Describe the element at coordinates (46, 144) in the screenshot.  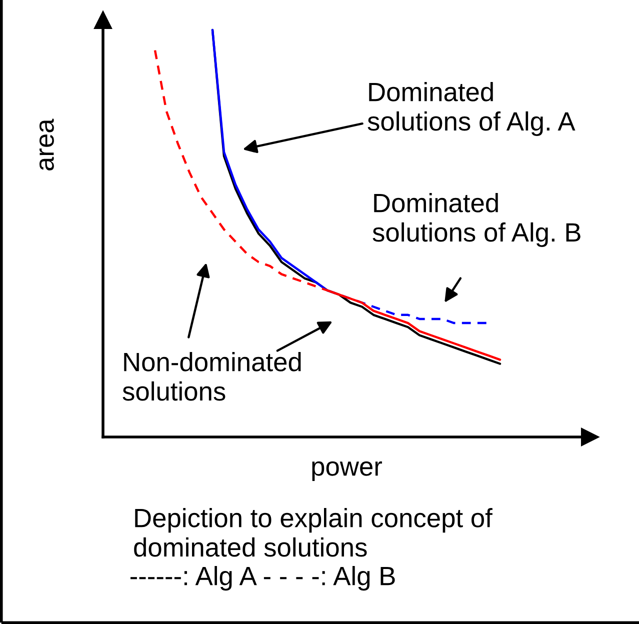
I see `y-axis-title: area` at that location.